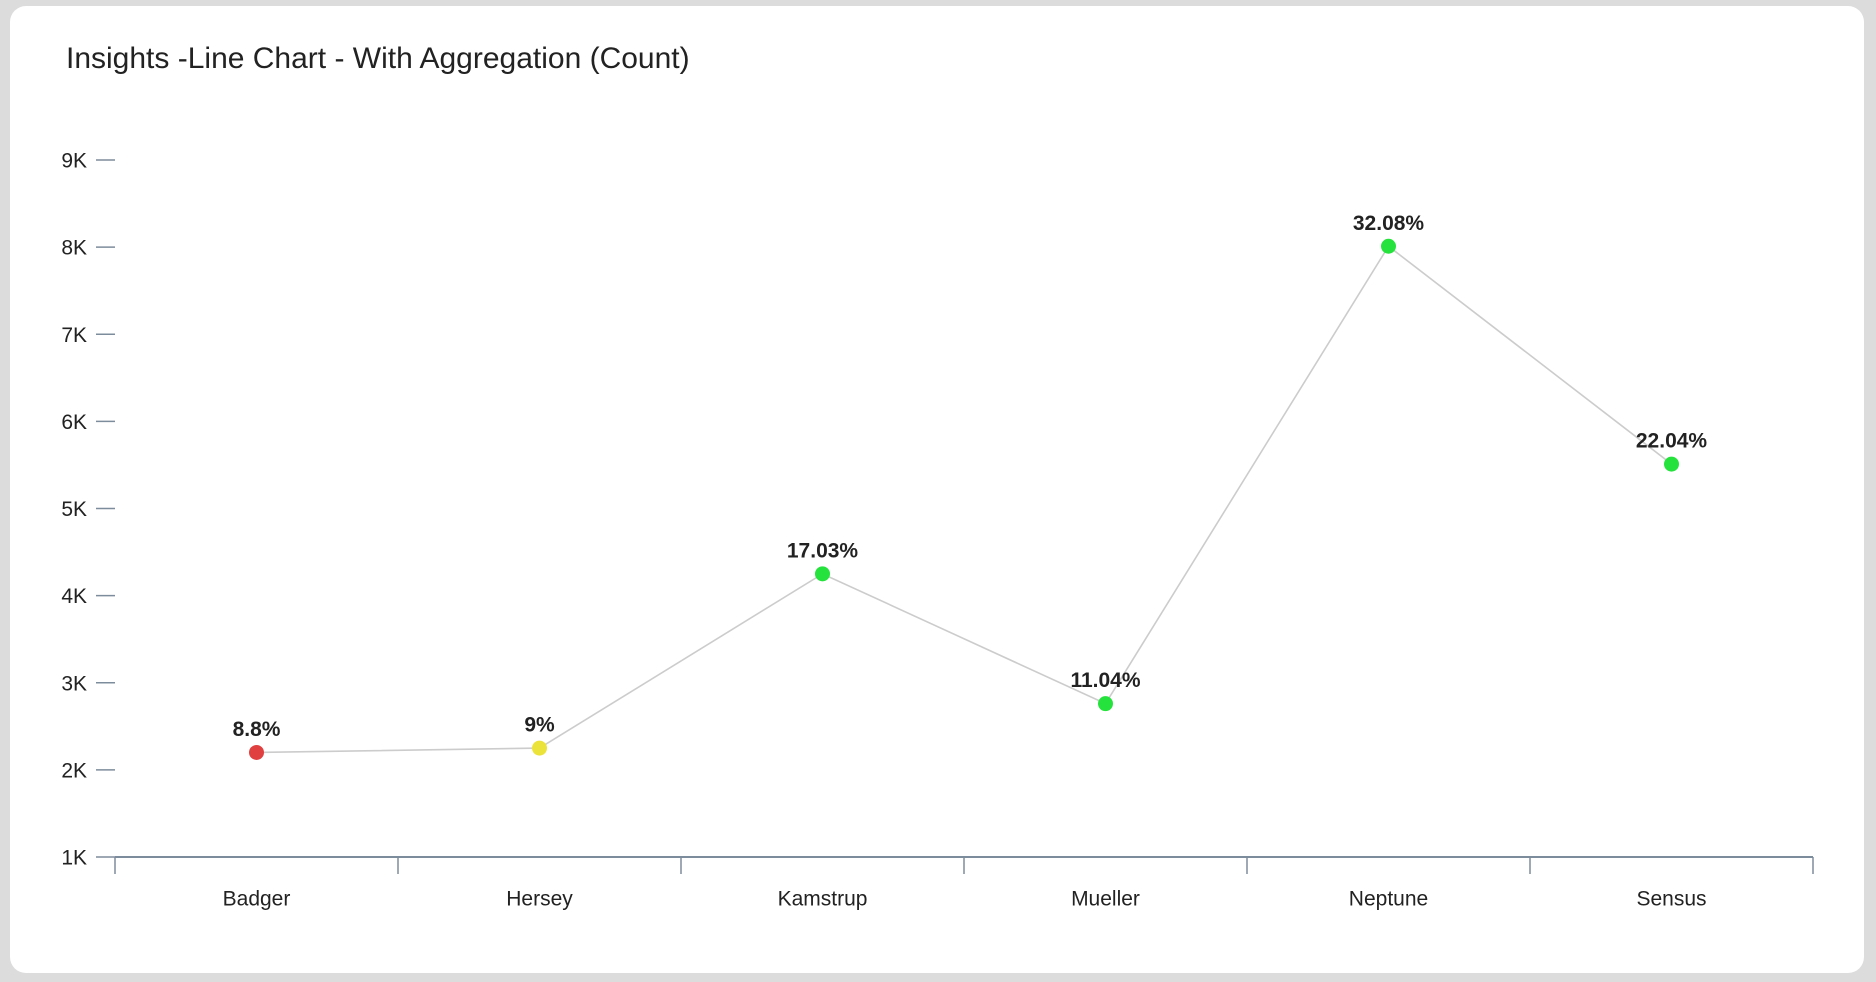 The width and height of the screenshot is (1876, 982). I want to click on y-tick-label: 2K, so click(74, 770).